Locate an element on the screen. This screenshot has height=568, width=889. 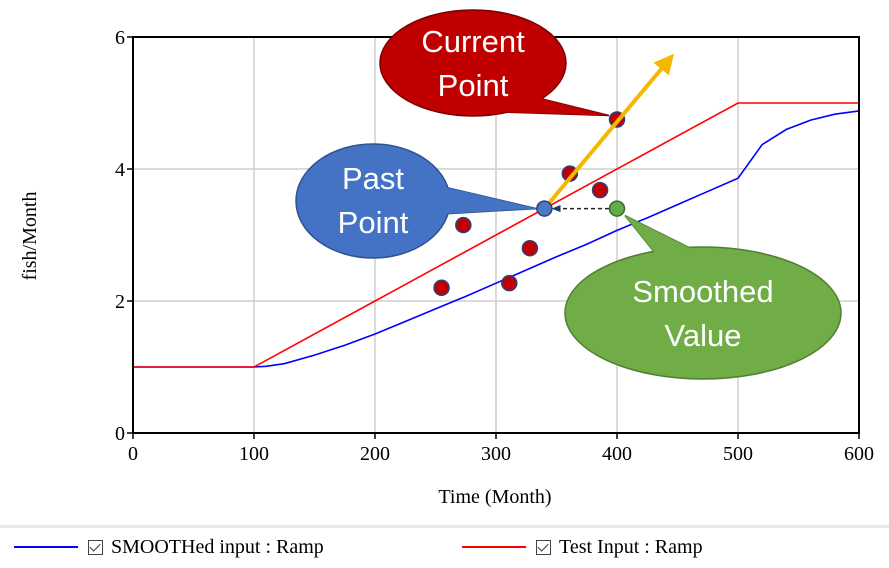
smoothed-value-callout: Smoothed Value is located at coordinates (703, 297).